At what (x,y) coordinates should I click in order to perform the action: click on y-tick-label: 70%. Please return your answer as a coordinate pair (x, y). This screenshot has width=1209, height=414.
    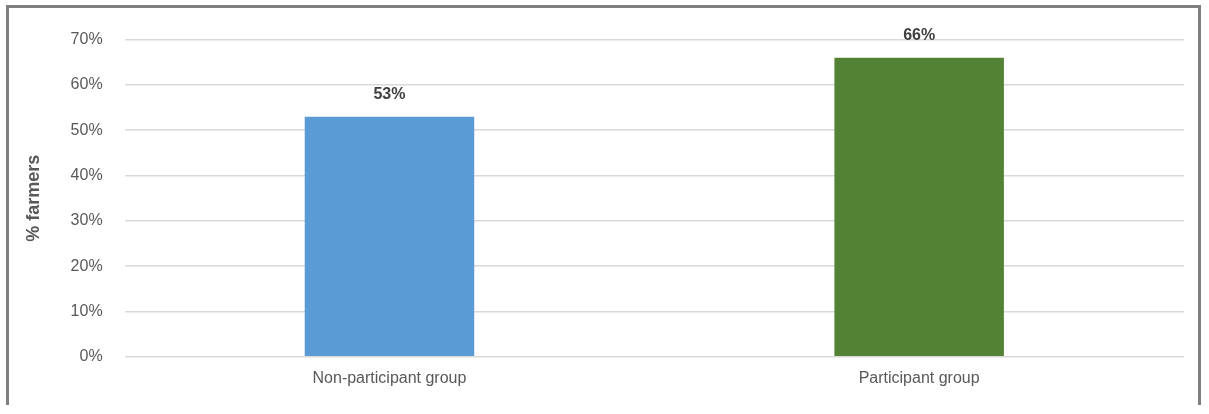
    Looking at the image, I should click on (86, 39).